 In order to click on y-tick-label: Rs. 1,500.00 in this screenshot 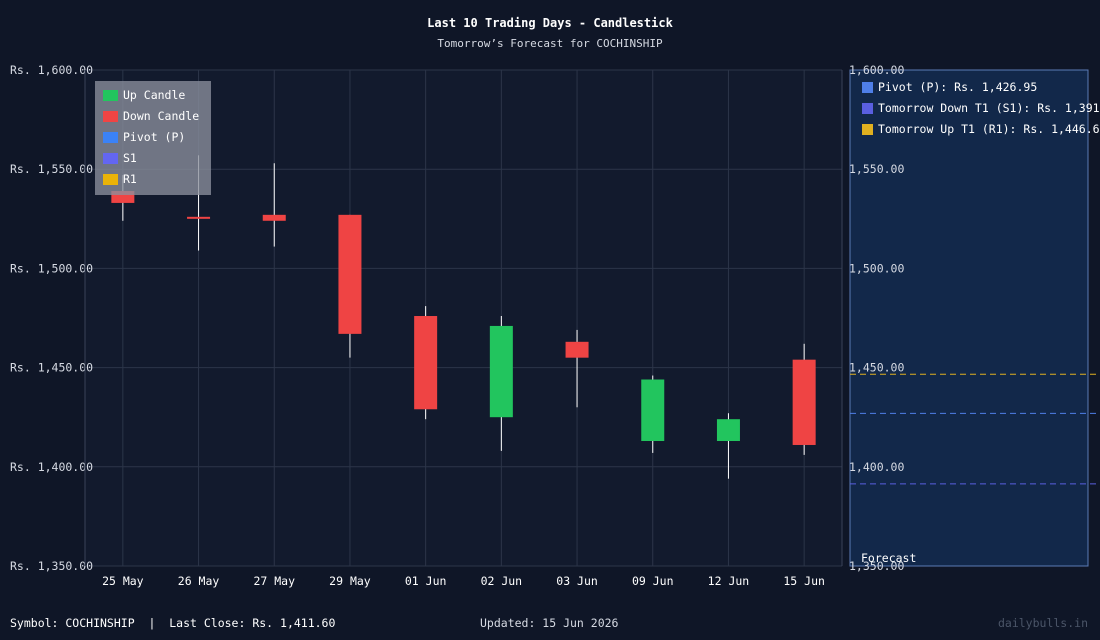, I will do `click(51, 268)`.